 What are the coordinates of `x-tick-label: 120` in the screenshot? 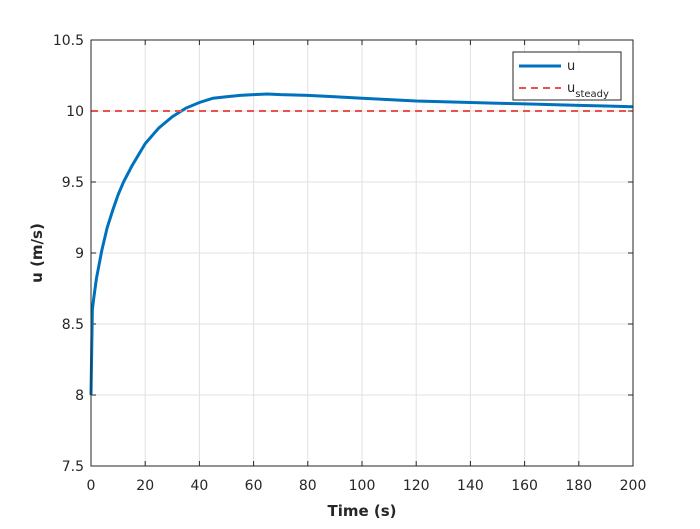 It's located at (416, 486).